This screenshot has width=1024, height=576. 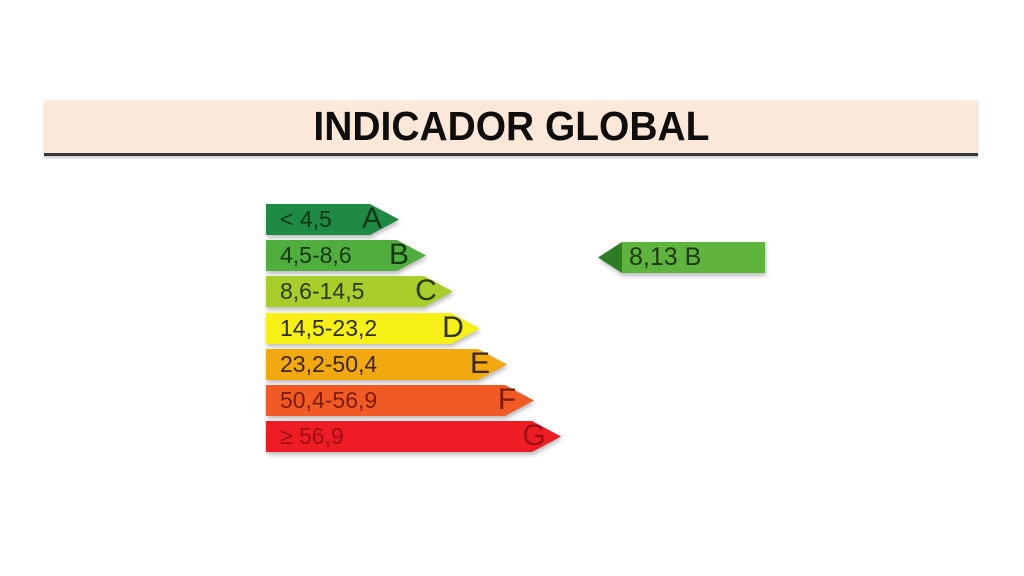 I want to click on current-rating-value: 8,13 B, so click(x=665, y=257).